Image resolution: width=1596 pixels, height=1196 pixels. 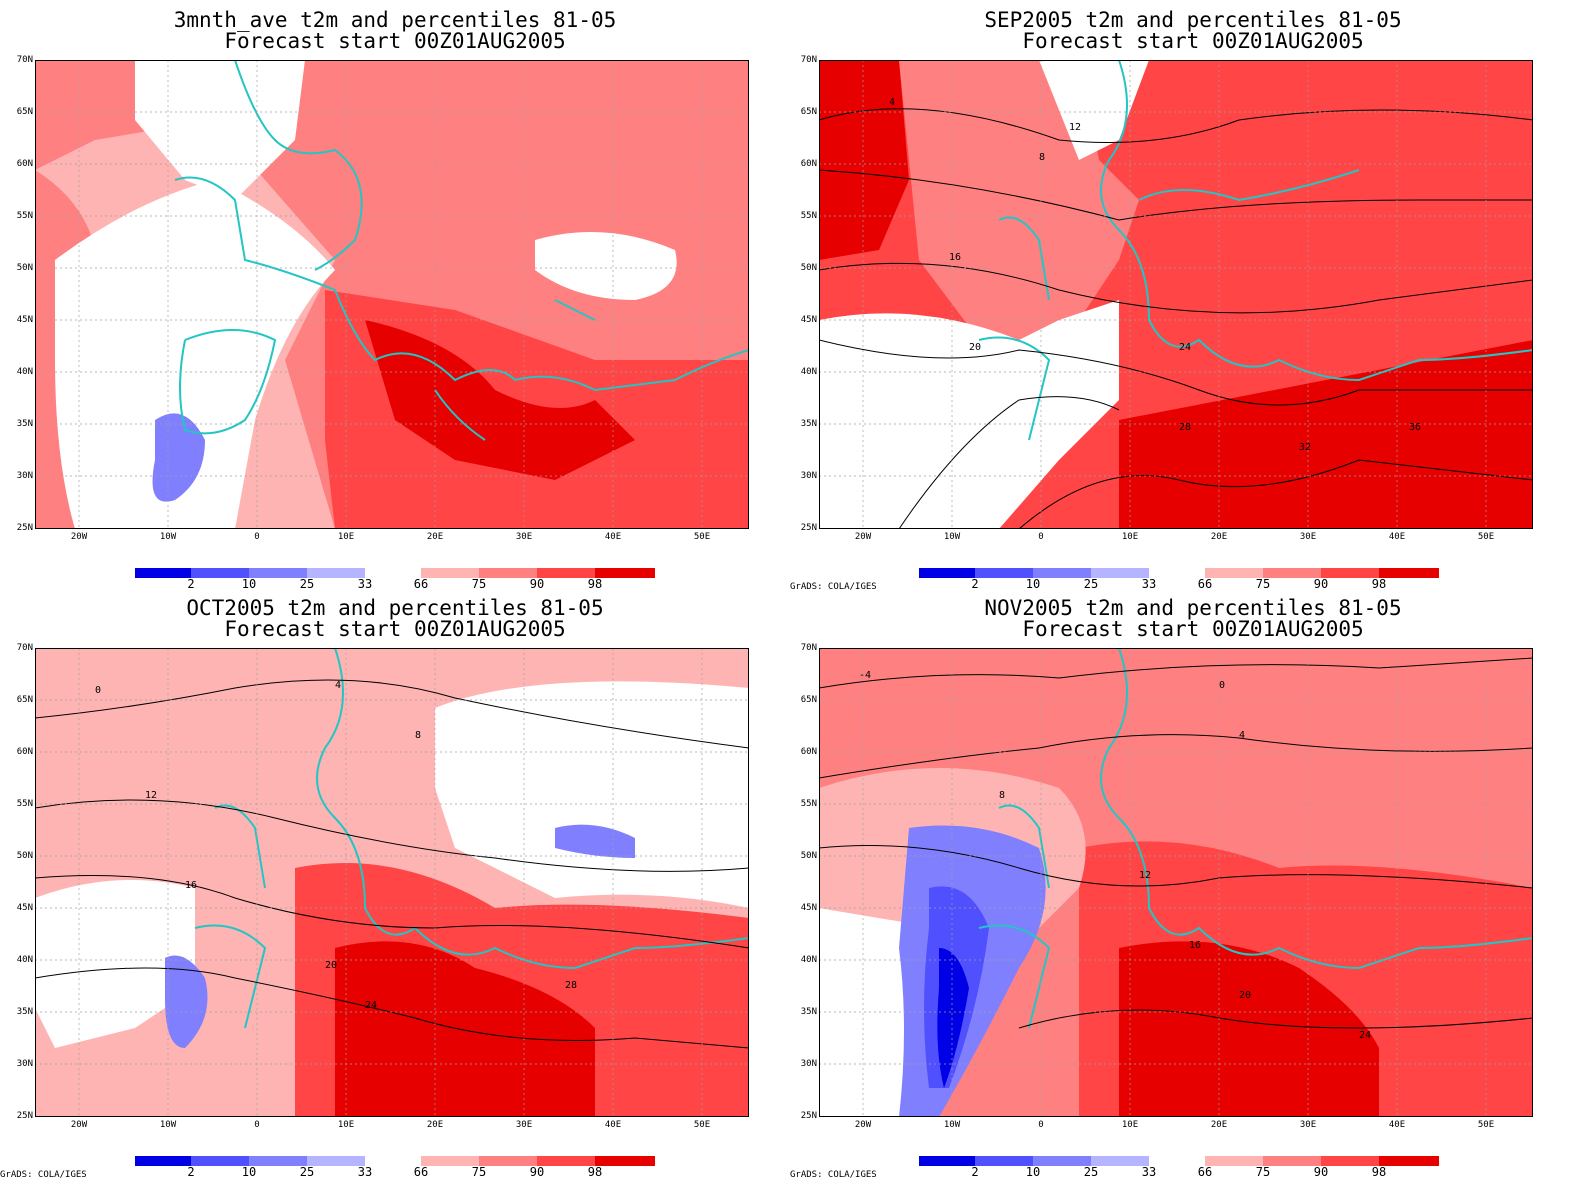 What do you see at coordinates (435, 1125) in the screenshot?
I see `lon-tick-label: 20E` at bounding box center [435, 1125].